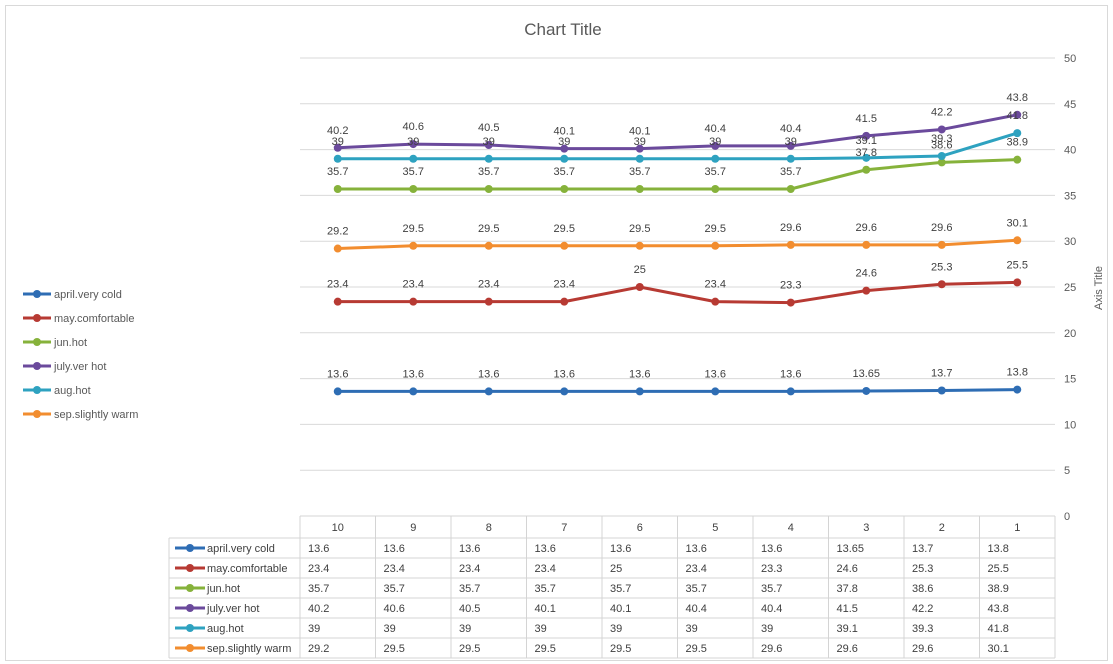  I want to click on y-tick-label: 5, so click(1067, 471).